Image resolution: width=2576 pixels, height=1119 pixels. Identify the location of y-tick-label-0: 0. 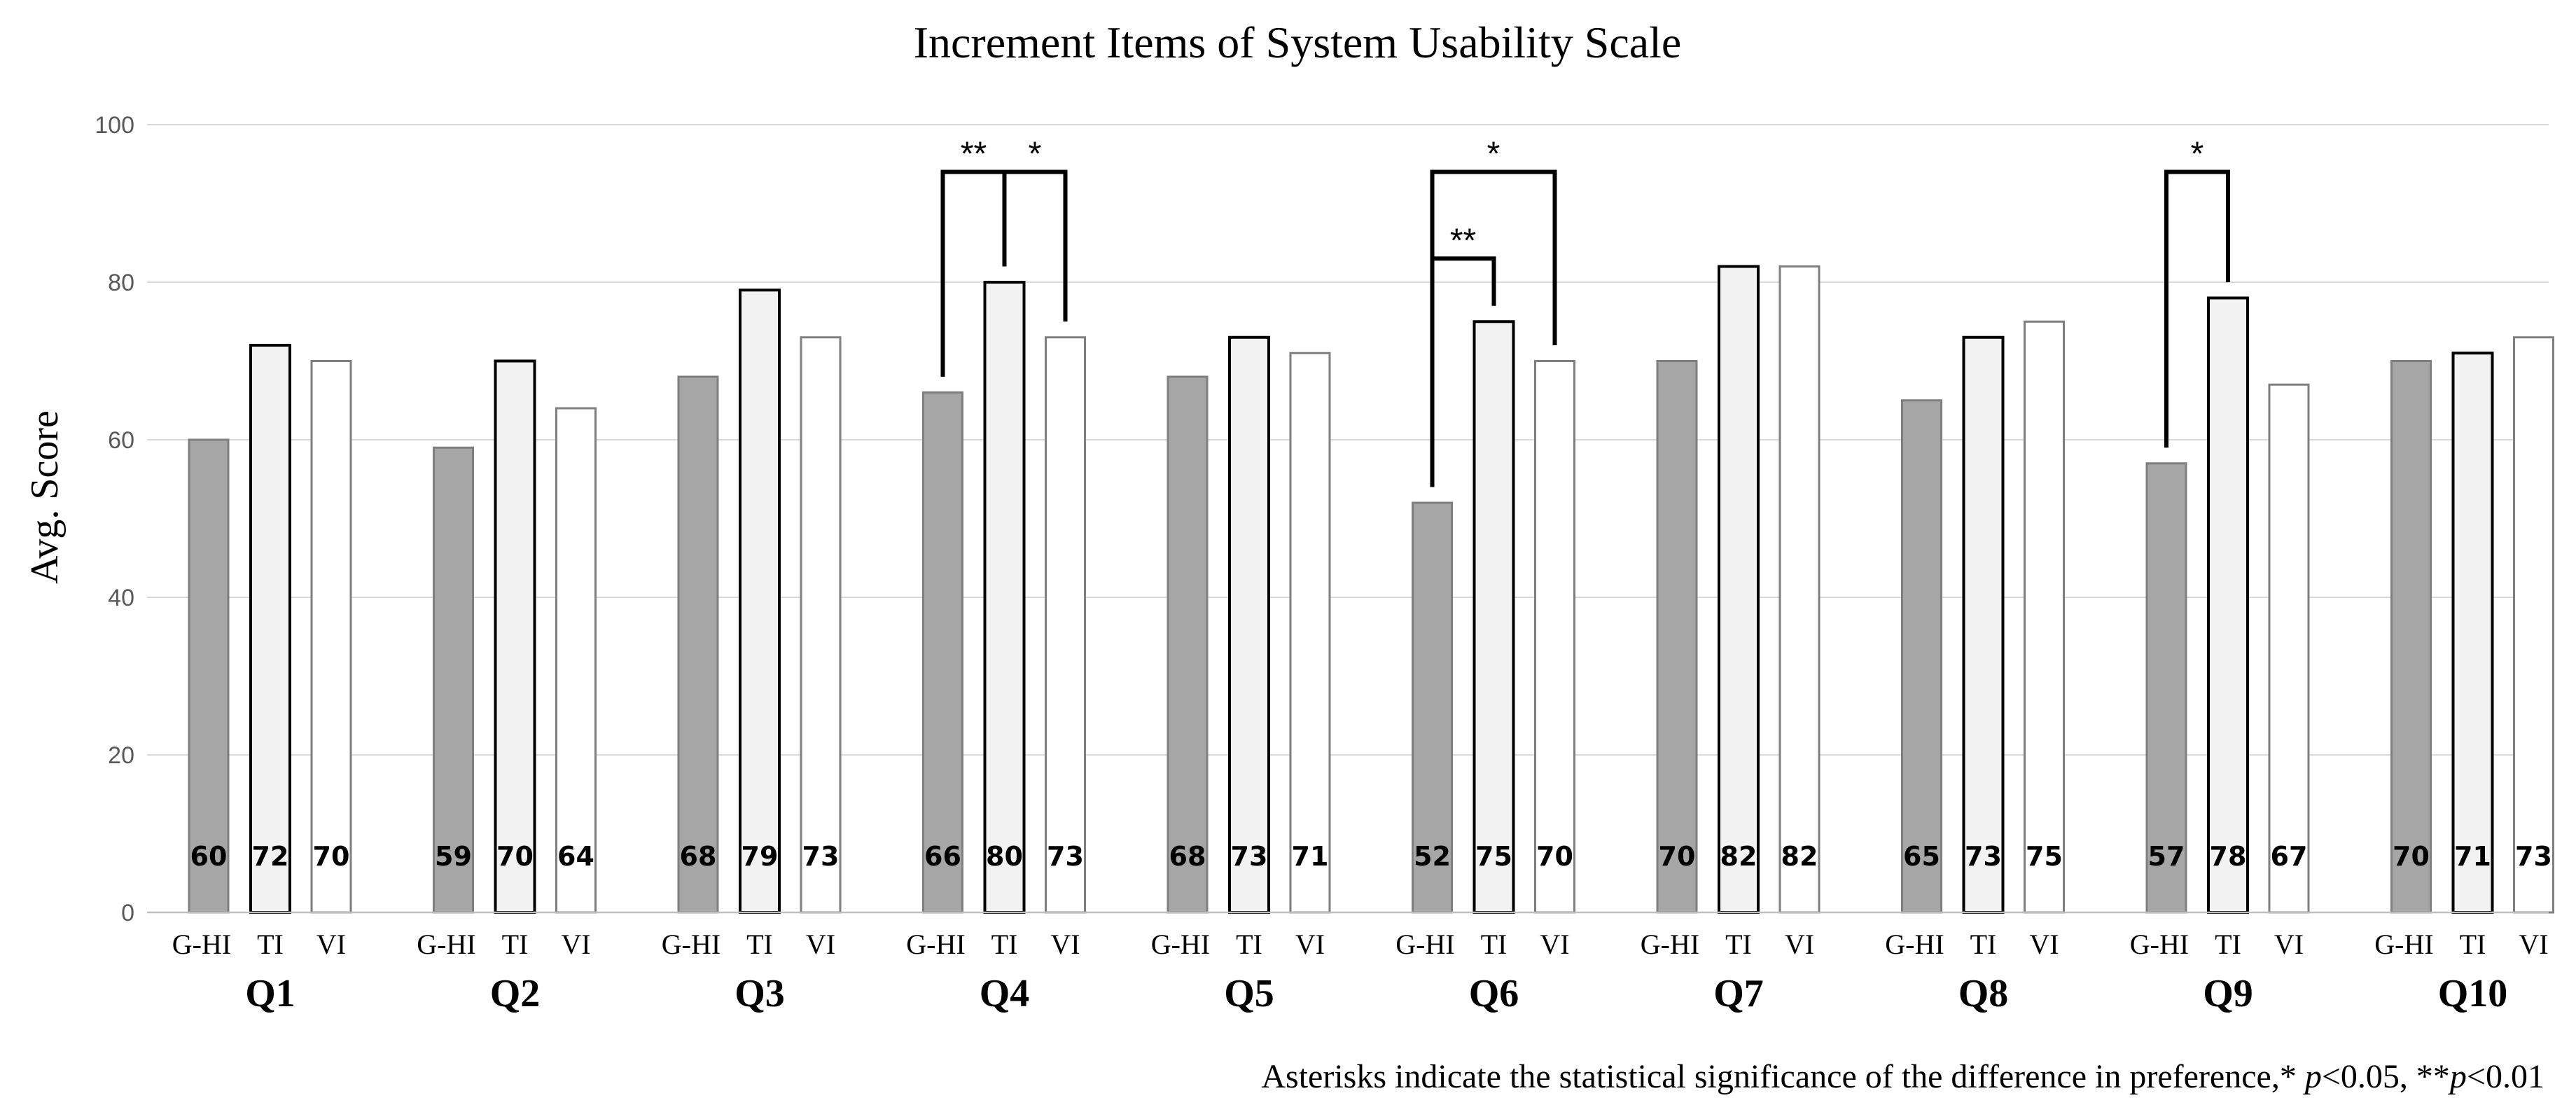
(127, 913).